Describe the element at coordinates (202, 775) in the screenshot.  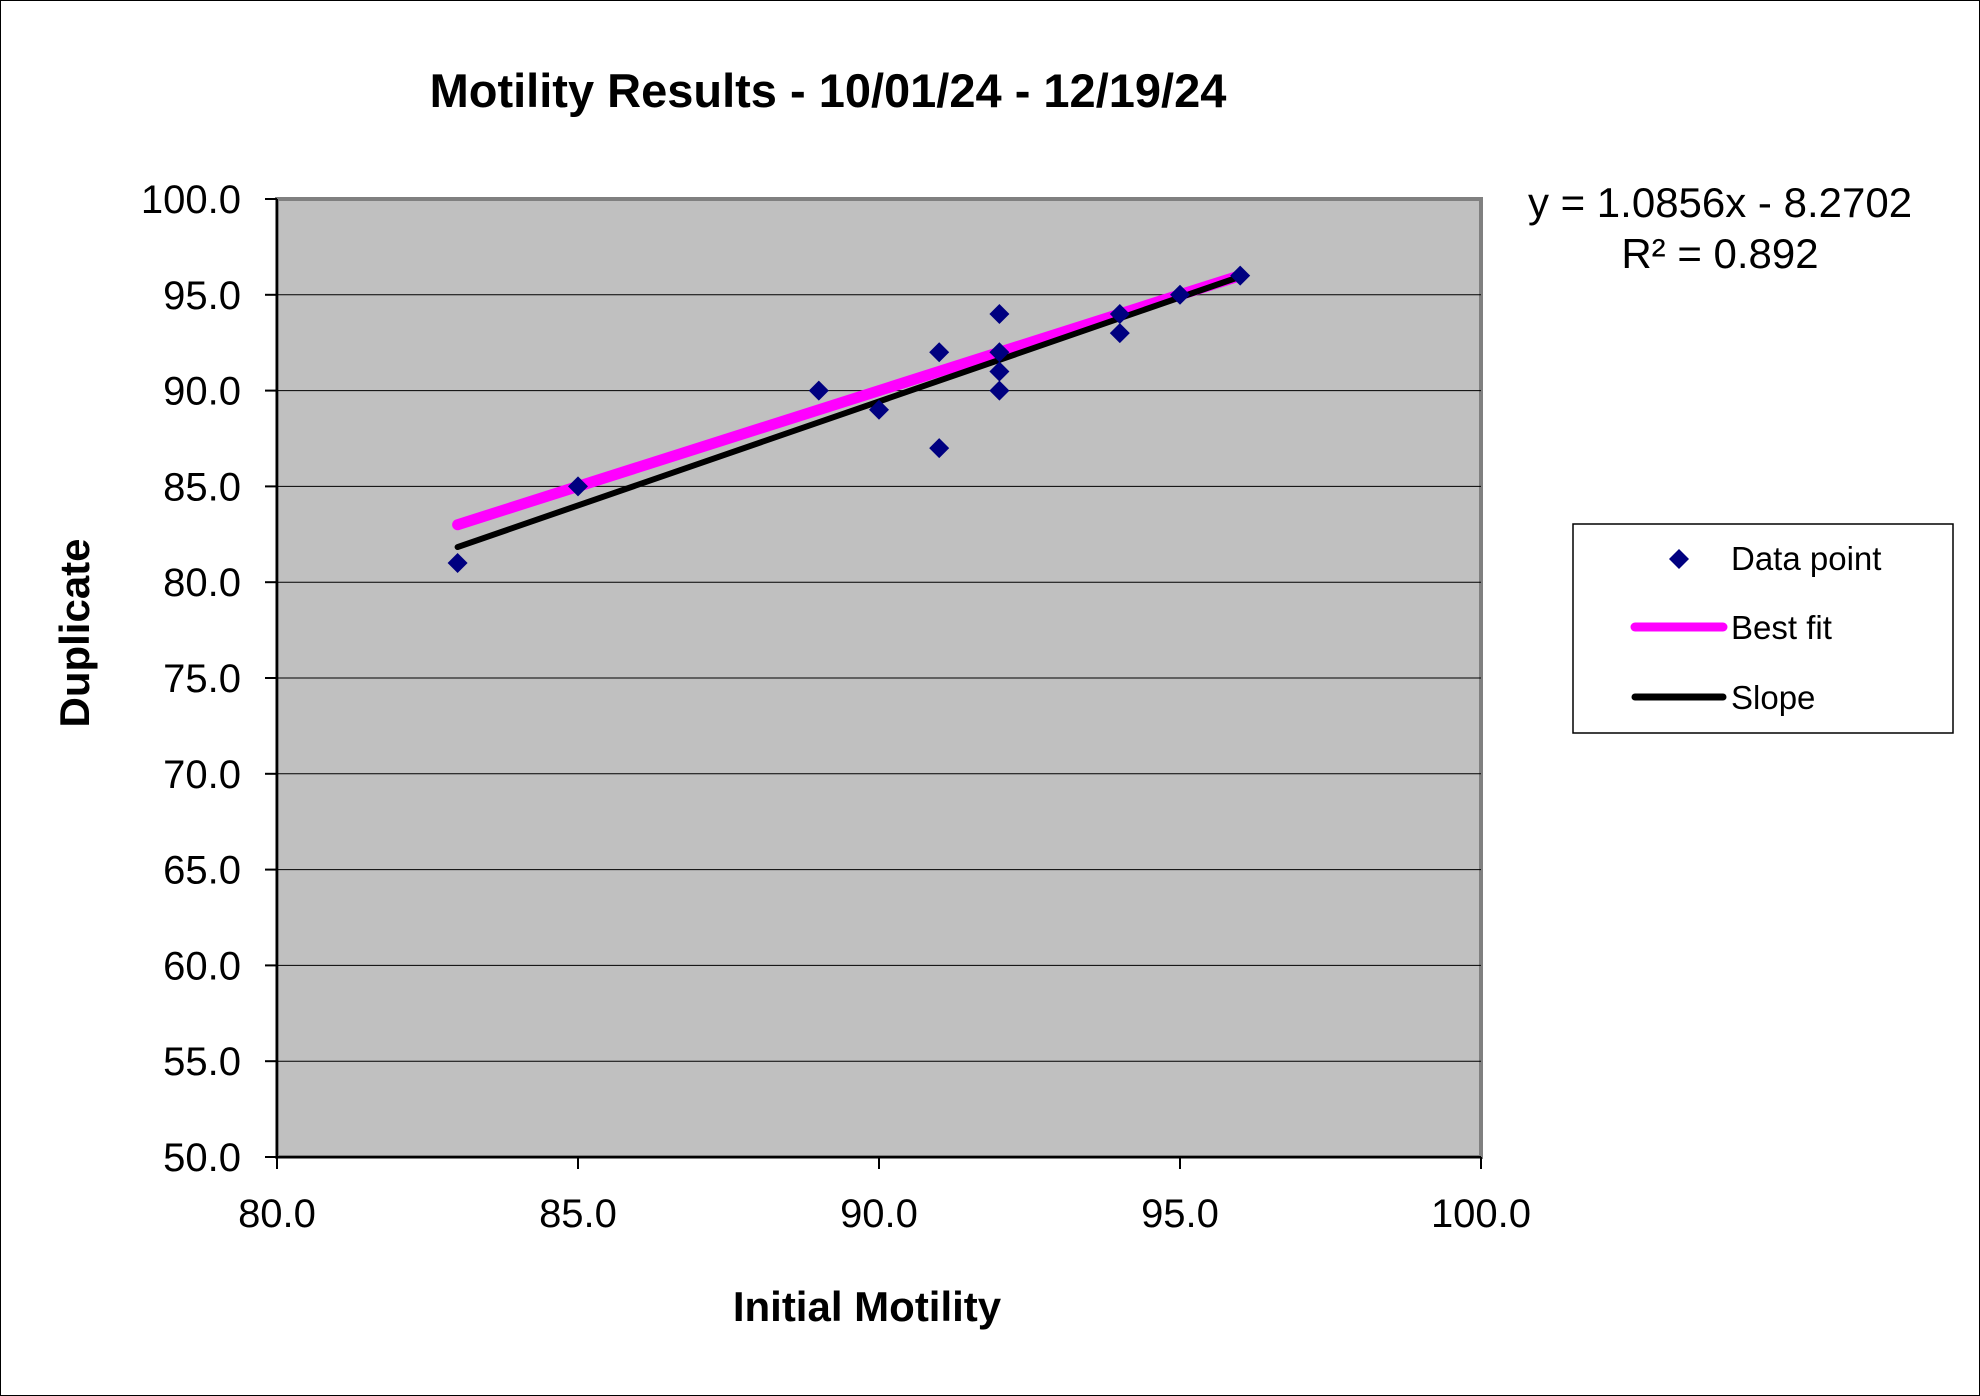
I see `y-tick-label: 70.0` at that location.